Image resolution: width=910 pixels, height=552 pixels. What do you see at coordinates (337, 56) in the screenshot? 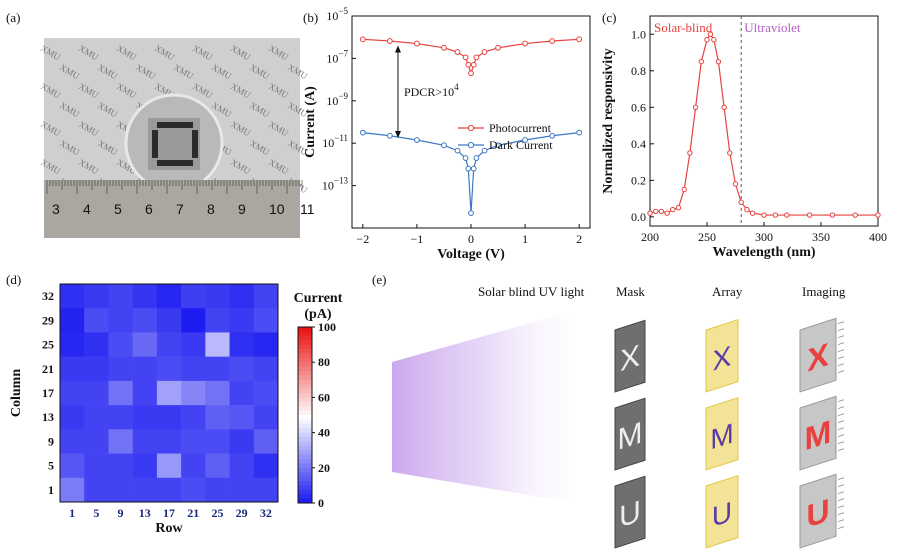
I see `y-tick-label: 10⁻⁷` at bounding box center [337, 56].